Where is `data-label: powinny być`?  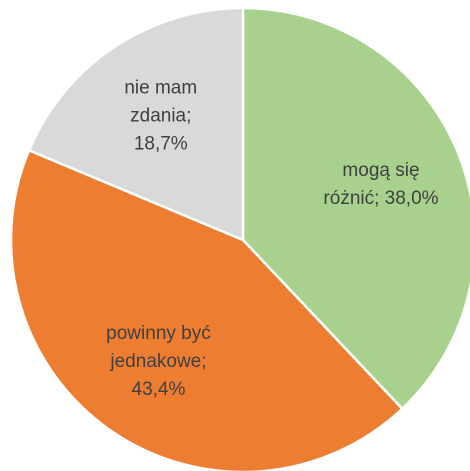
data-label: powinny być is located at coordinates (158, 333).